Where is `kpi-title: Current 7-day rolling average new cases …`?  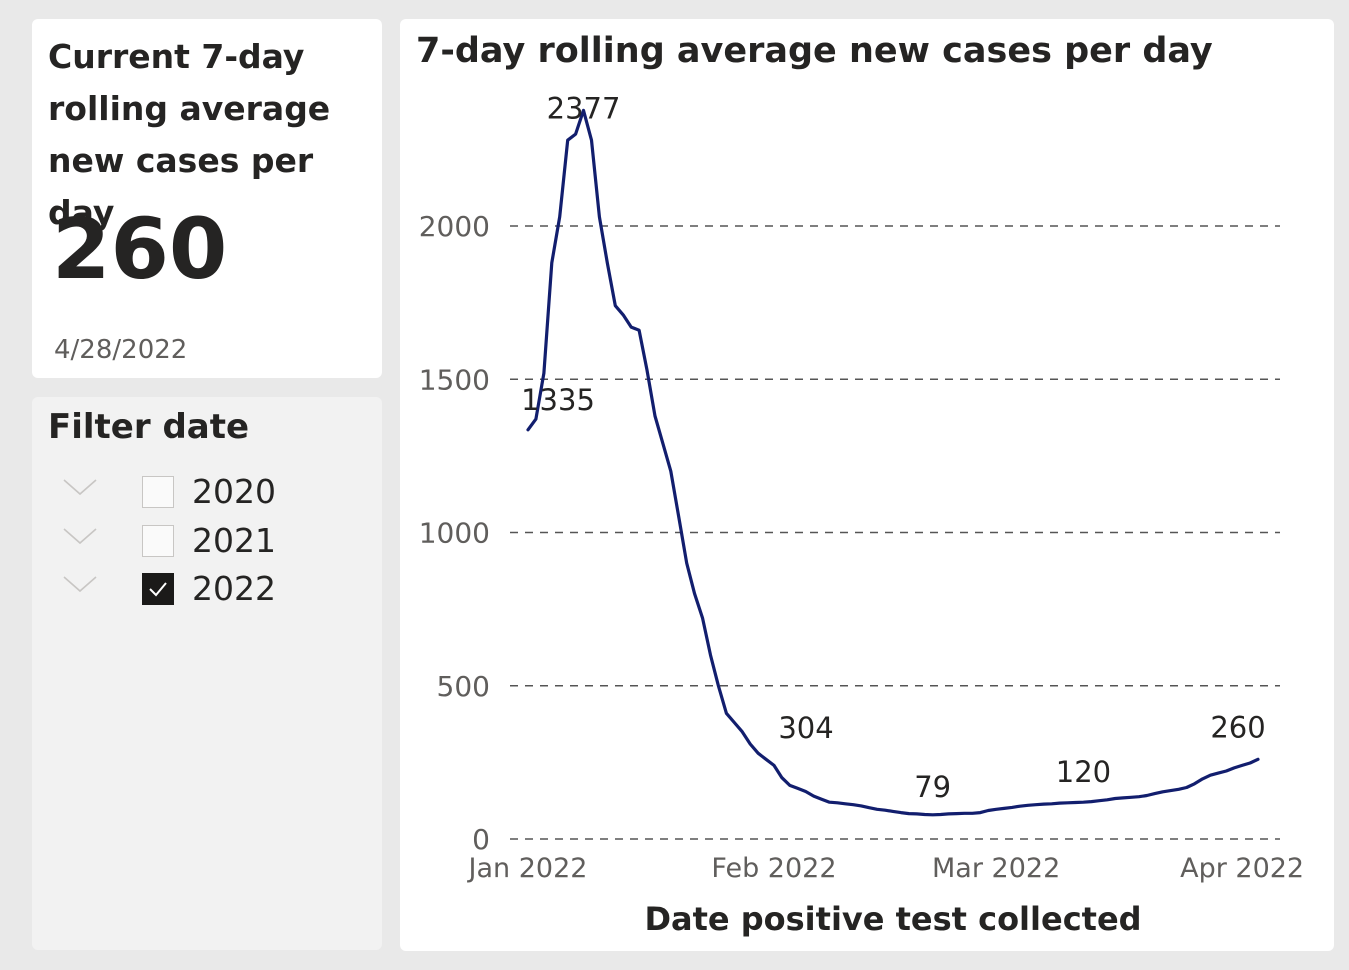
kpi-title: Current 7-day rolling average new cases … is located at coordinates (189, 134).